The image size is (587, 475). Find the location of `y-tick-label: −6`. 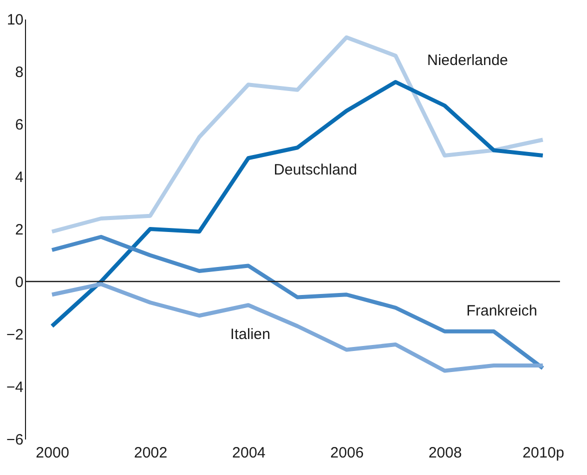

y-tick-label: −6 is located at coordinates (15, 440).